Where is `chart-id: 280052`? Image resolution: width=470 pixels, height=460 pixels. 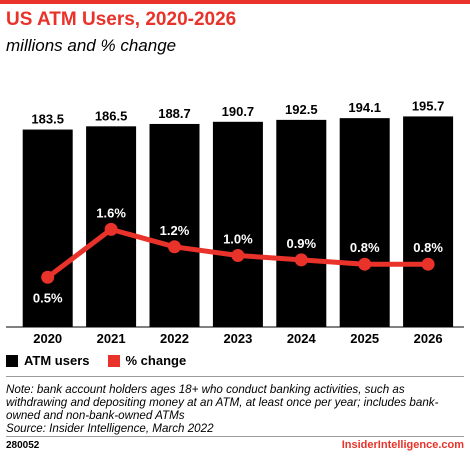
chart-id: 280052 is located at coordinates (23, 445).